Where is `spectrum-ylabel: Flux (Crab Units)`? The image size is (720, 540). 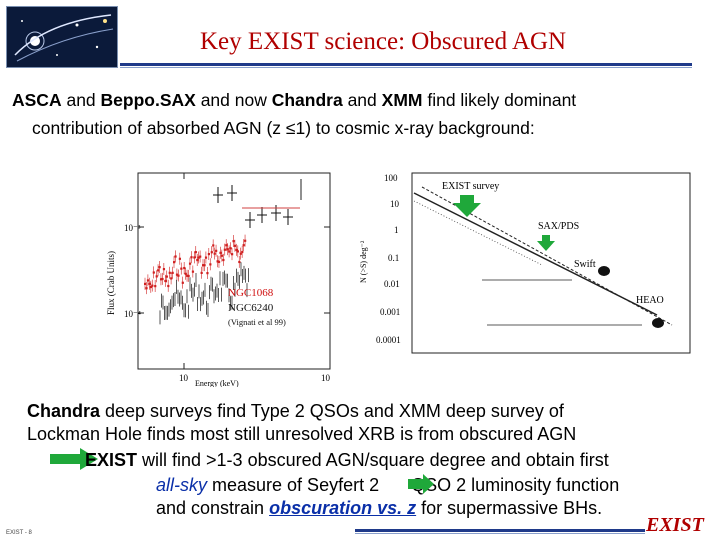
spectrum-ylabel: Flux (Crab Units) is located at coordinates (111, 283).